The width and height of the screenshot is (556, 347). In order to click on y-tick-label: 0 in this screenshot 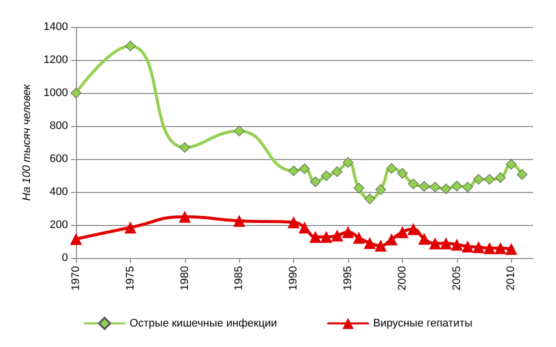, I will do `click(65, 258)`.